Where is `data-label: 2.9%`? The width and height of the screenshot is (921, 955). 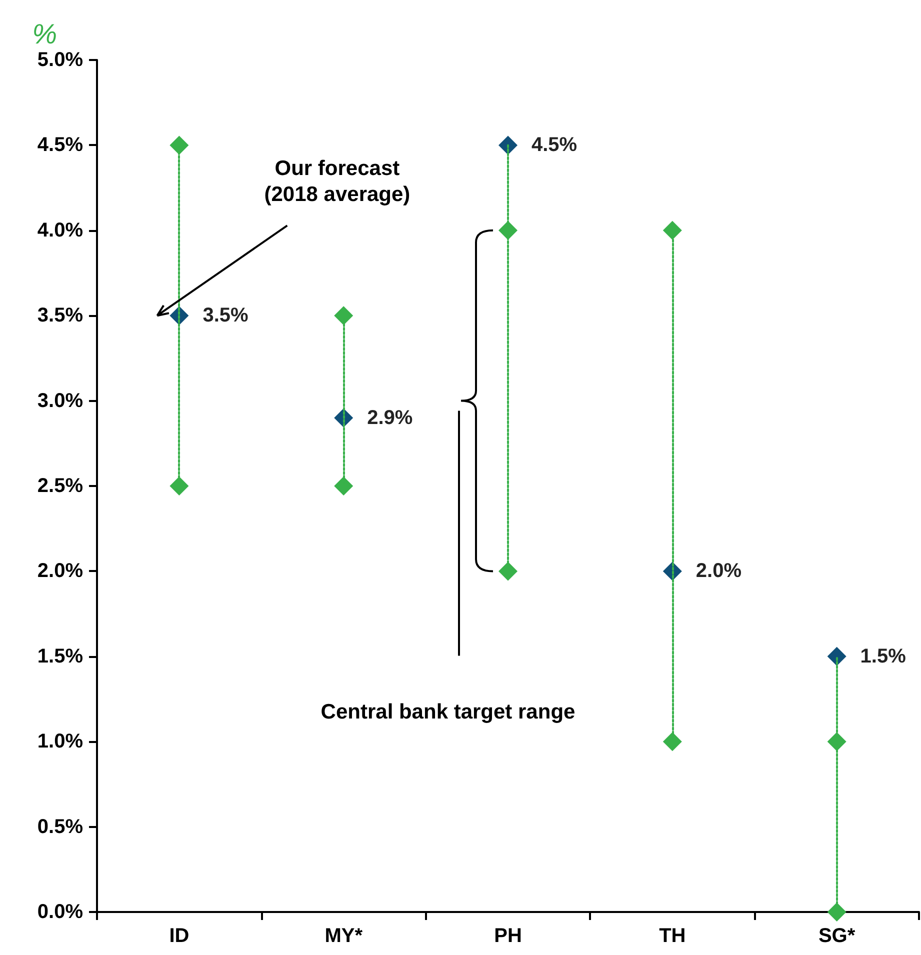 data-label: 2.9% is located at coordinates (390, 417).